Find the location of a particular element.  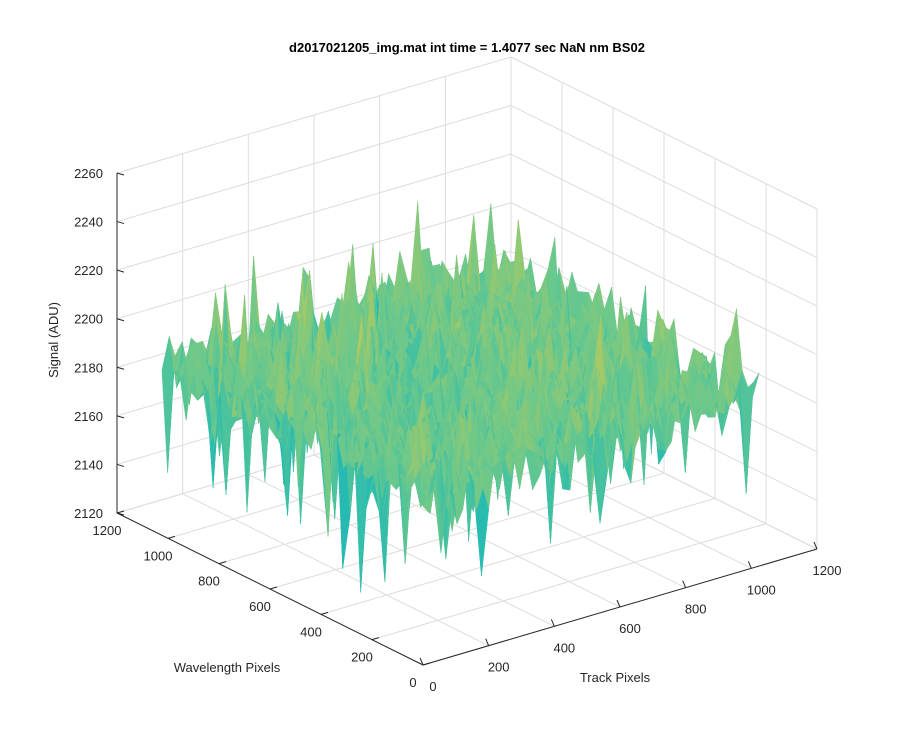

x-axis-label: Track Pixels is located at coordinates (615, 677).